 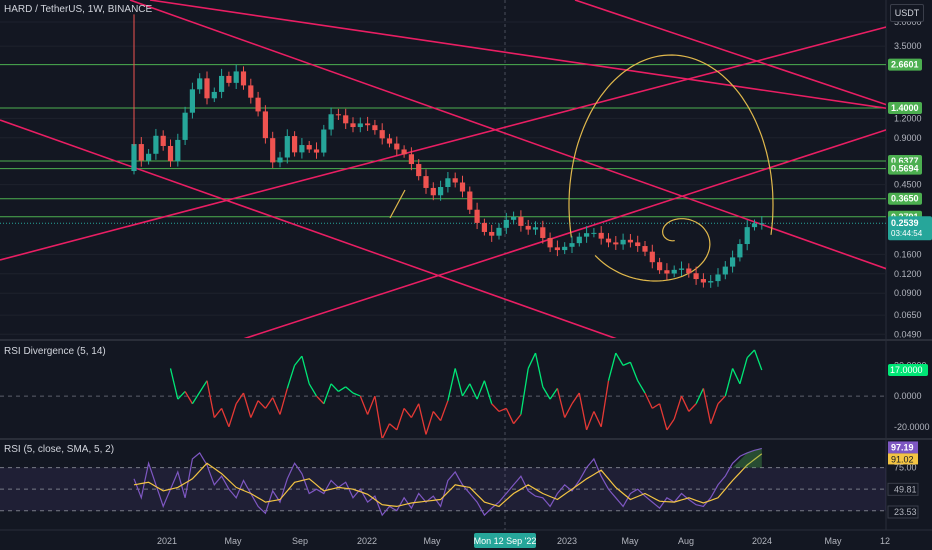 What do you see at coordinates (885, 541) in the screenshot?
I see `time-tick-label: 12` at bounding box center [885, 541].